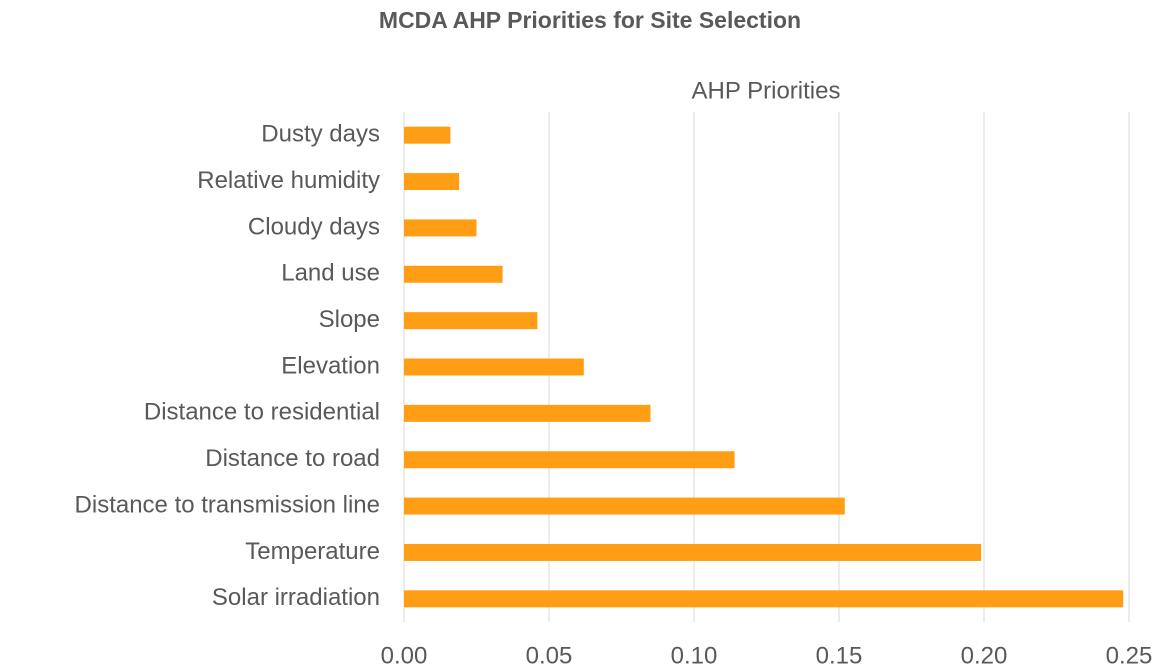  What do you see at coordinates (288, 180) in the screenshot?
I see `y-tick-label: Relative humidity` at bounding box center [288, 180].